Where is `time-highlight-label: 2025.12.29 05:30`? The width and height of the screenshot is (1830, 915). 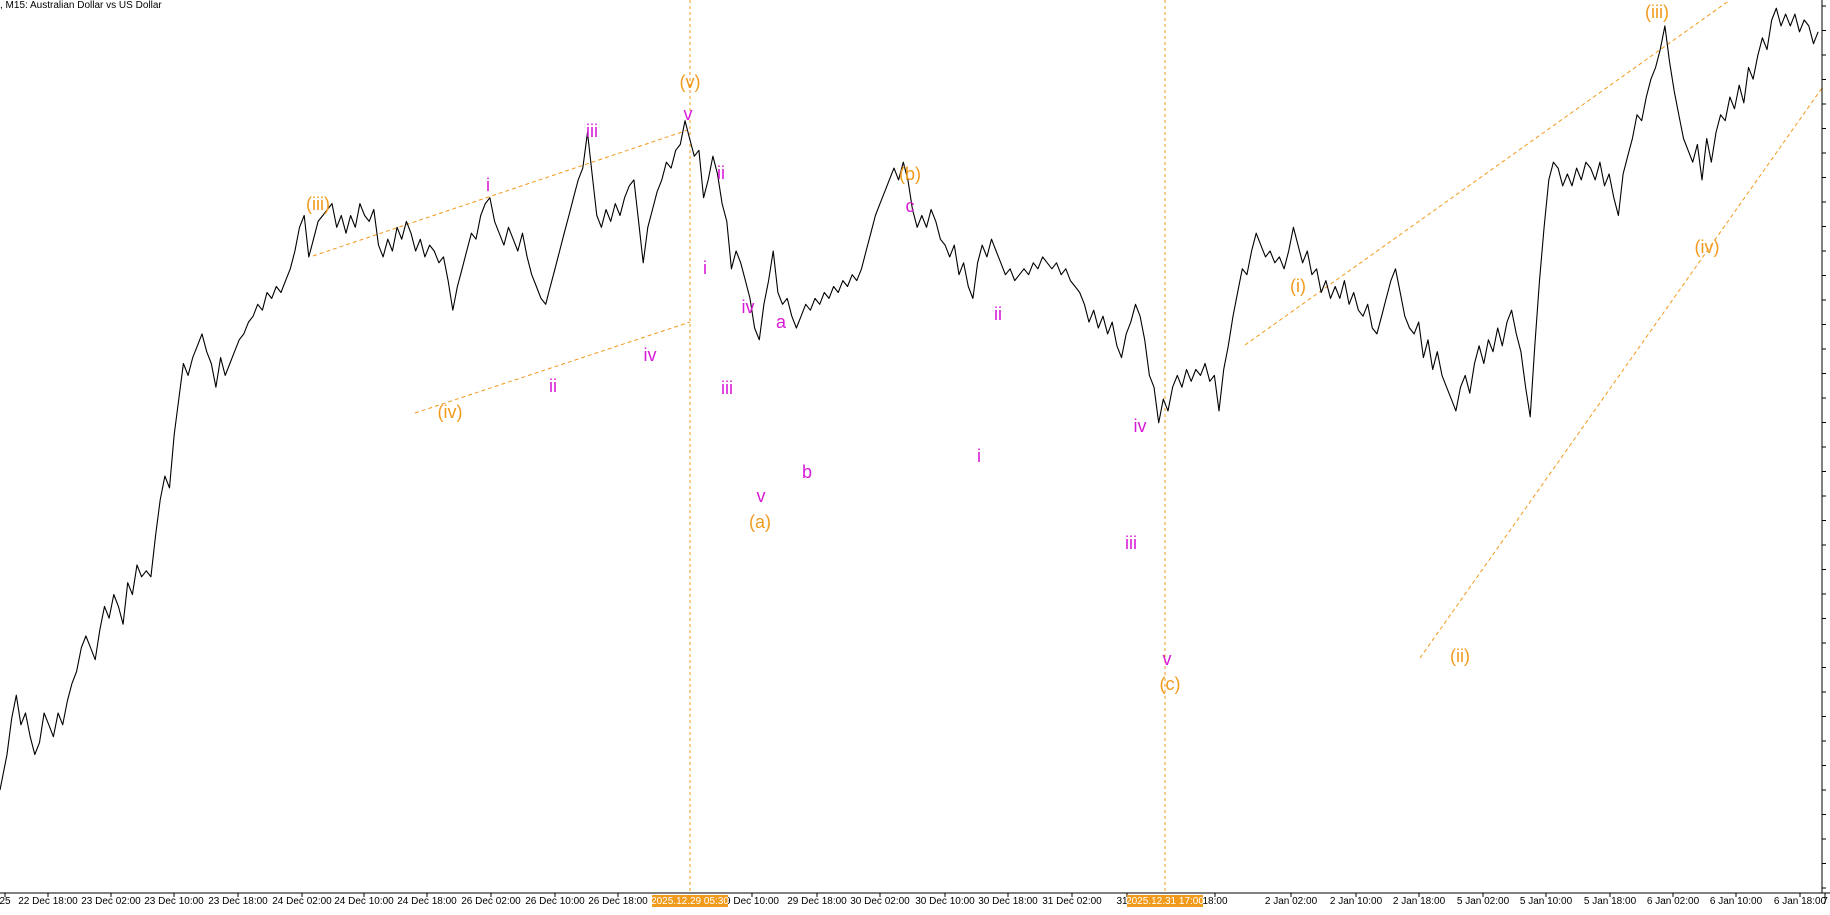 time-highlight-label: 2025.12.29 05:30 is located at coordinates (690, 901).